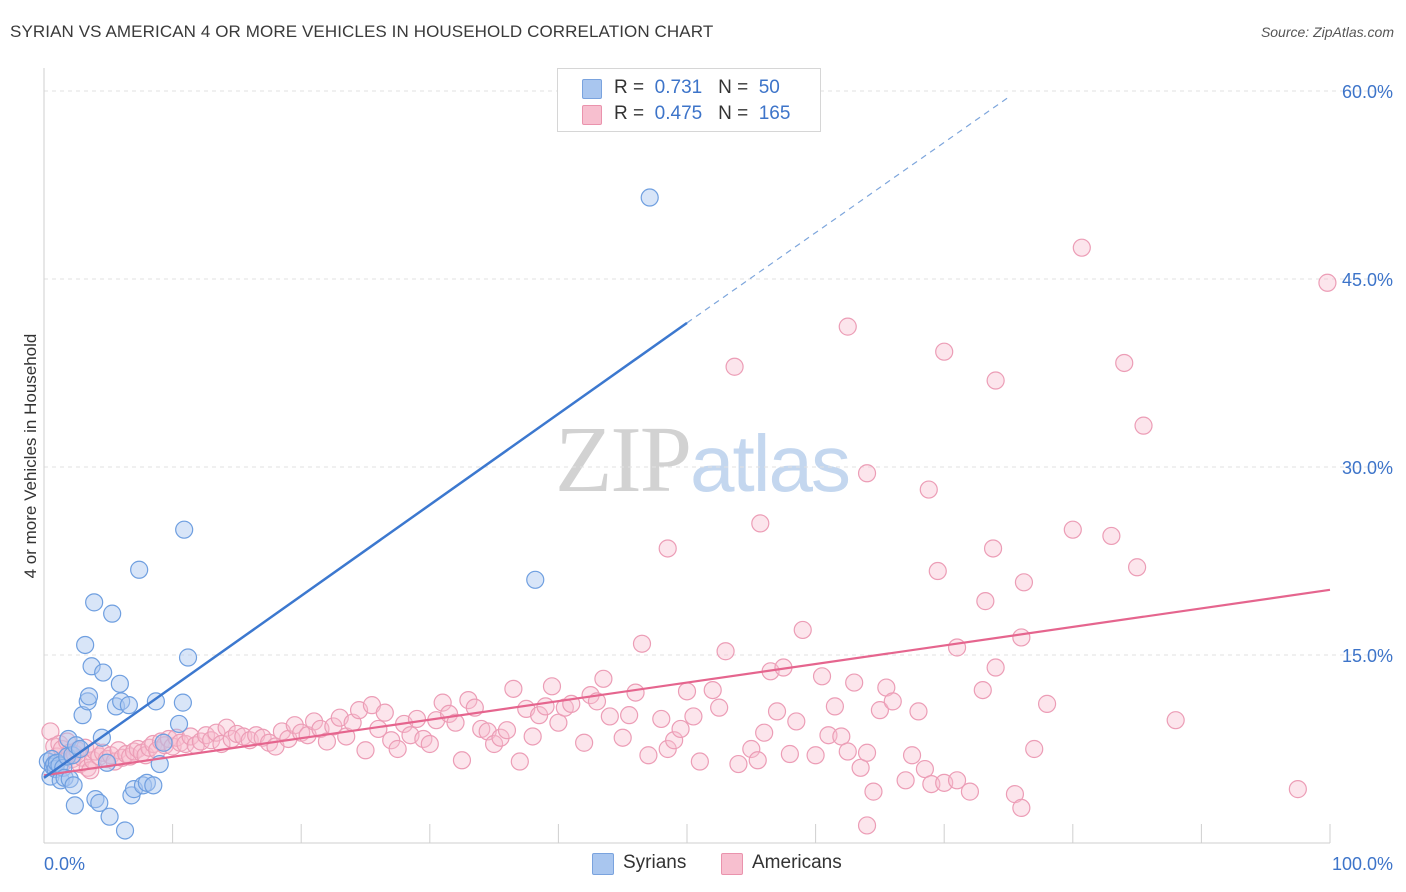 This screenshot has width=1406, height=892. I want to click on legend-r-value: 0.731, so click(678, 87).